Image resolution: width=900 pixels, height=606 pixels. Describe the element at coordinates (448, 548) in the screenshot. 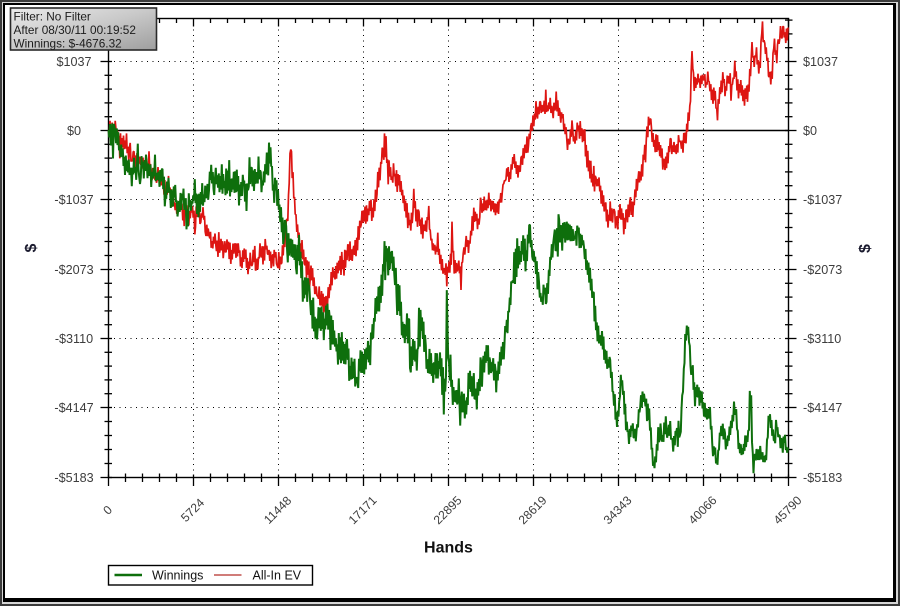

I see `svg-text: Hands` at that location.